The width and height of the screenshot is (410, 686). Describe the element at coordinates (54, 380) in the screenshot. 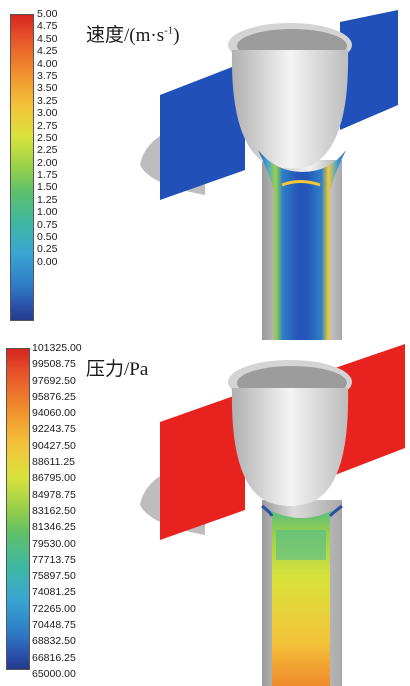

I see `pressure-tick: 97692.50` at that location.